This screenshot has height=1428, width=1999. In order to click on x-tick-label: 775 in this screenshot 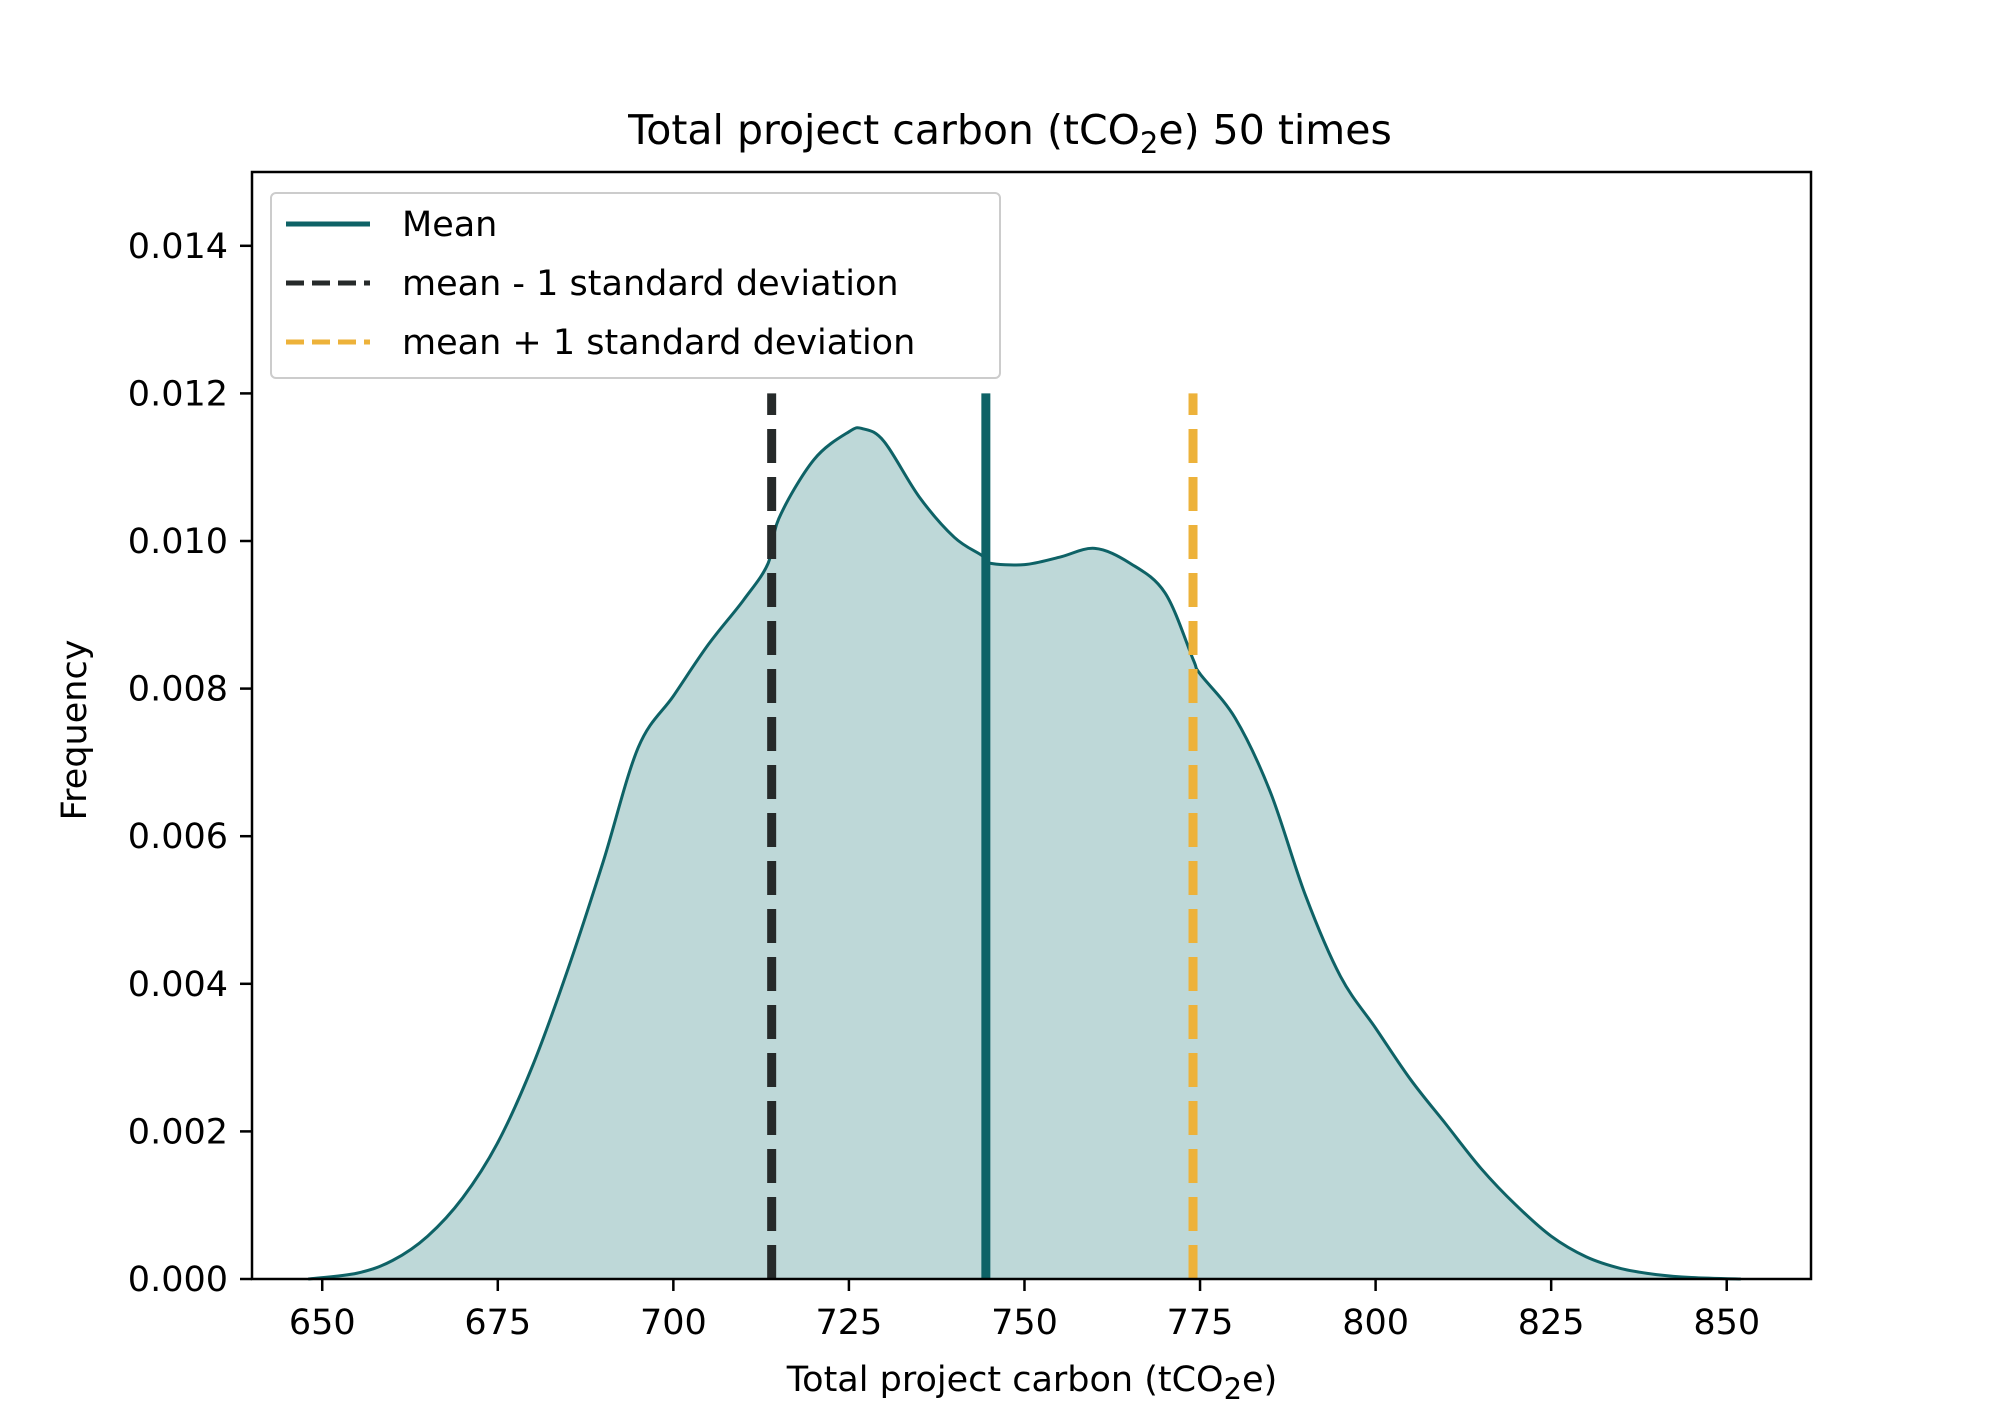, I will do `click(1200, 1323)`.